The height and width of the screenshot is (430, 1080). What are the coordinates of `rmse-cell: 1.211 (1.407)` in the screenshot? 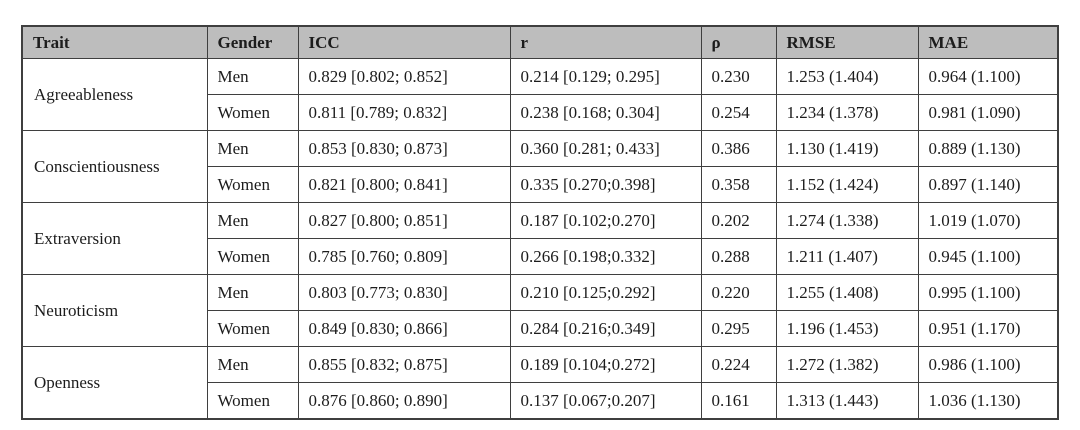 It's located at (847, 256).